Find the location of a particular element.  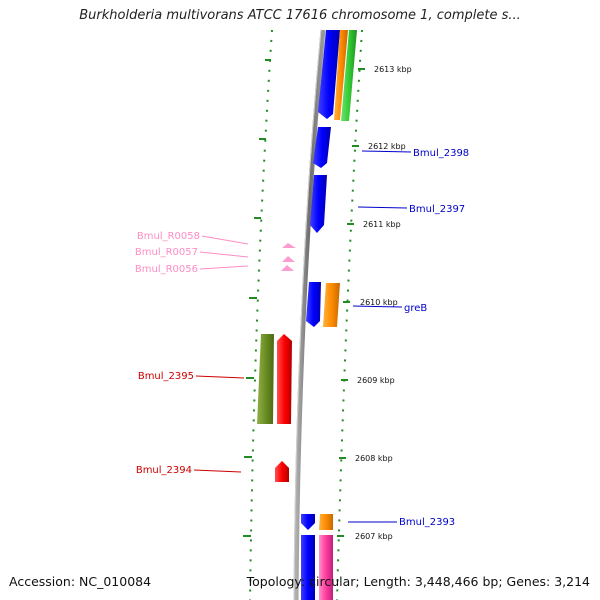

scale-tick: 2613 kbp is located at coordinates (385, 69).